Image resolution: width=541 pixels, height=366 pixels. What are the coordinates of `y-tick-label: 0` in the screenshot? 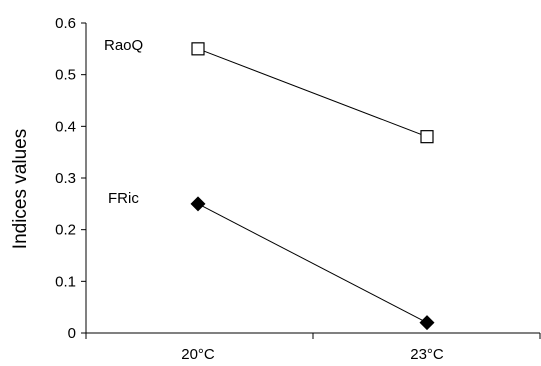 It's located at (72, 333).